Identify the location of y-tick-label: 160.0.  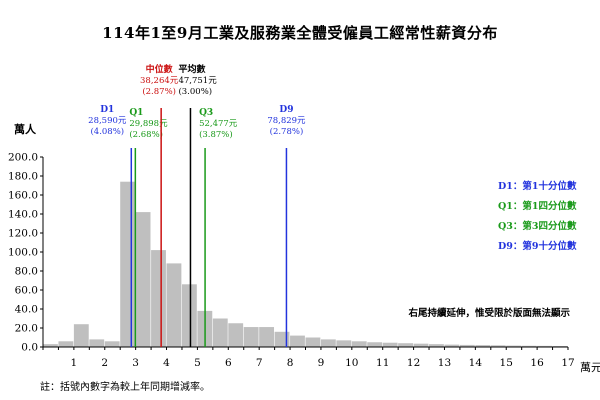
(23, 196).